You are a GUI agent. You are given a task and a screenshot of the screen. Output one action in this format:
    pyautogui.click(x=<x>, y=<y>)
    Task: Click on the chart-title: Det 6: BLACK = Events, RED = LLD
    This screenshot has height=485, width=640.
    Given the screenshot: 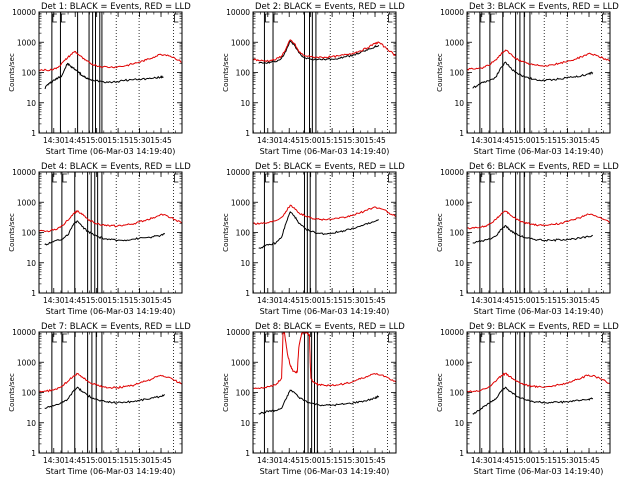 What is the action you would take?
    pyautogui.click(x=544, y=167)
    